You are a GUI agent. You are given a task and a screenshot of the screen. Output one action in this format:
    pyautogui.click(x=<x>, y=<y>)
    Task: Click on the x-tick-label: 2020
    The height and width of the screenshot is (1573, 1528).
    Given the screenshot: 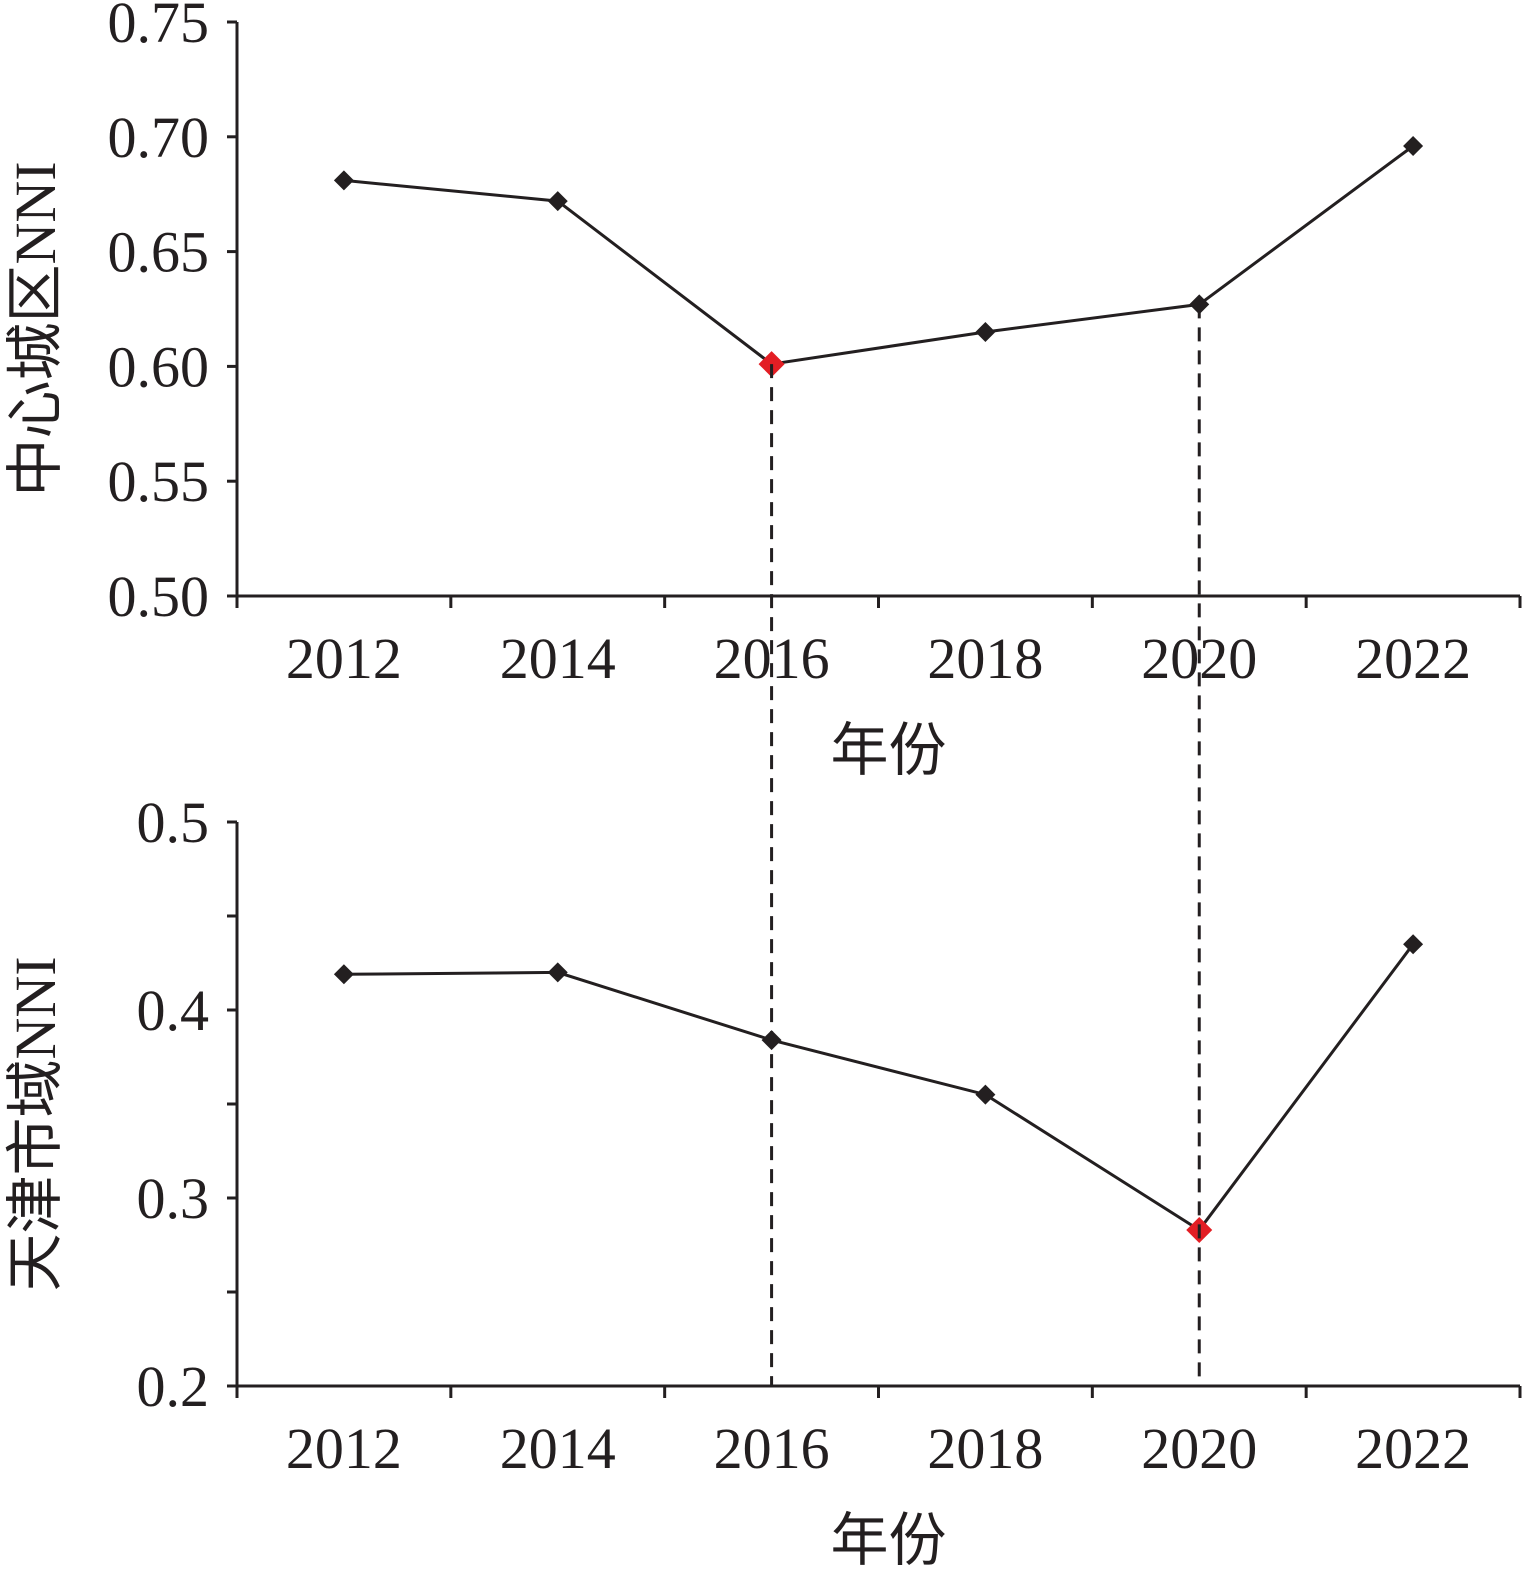 What is the action you would take?
    pyautogui.click(x=1199, y=1448)
    